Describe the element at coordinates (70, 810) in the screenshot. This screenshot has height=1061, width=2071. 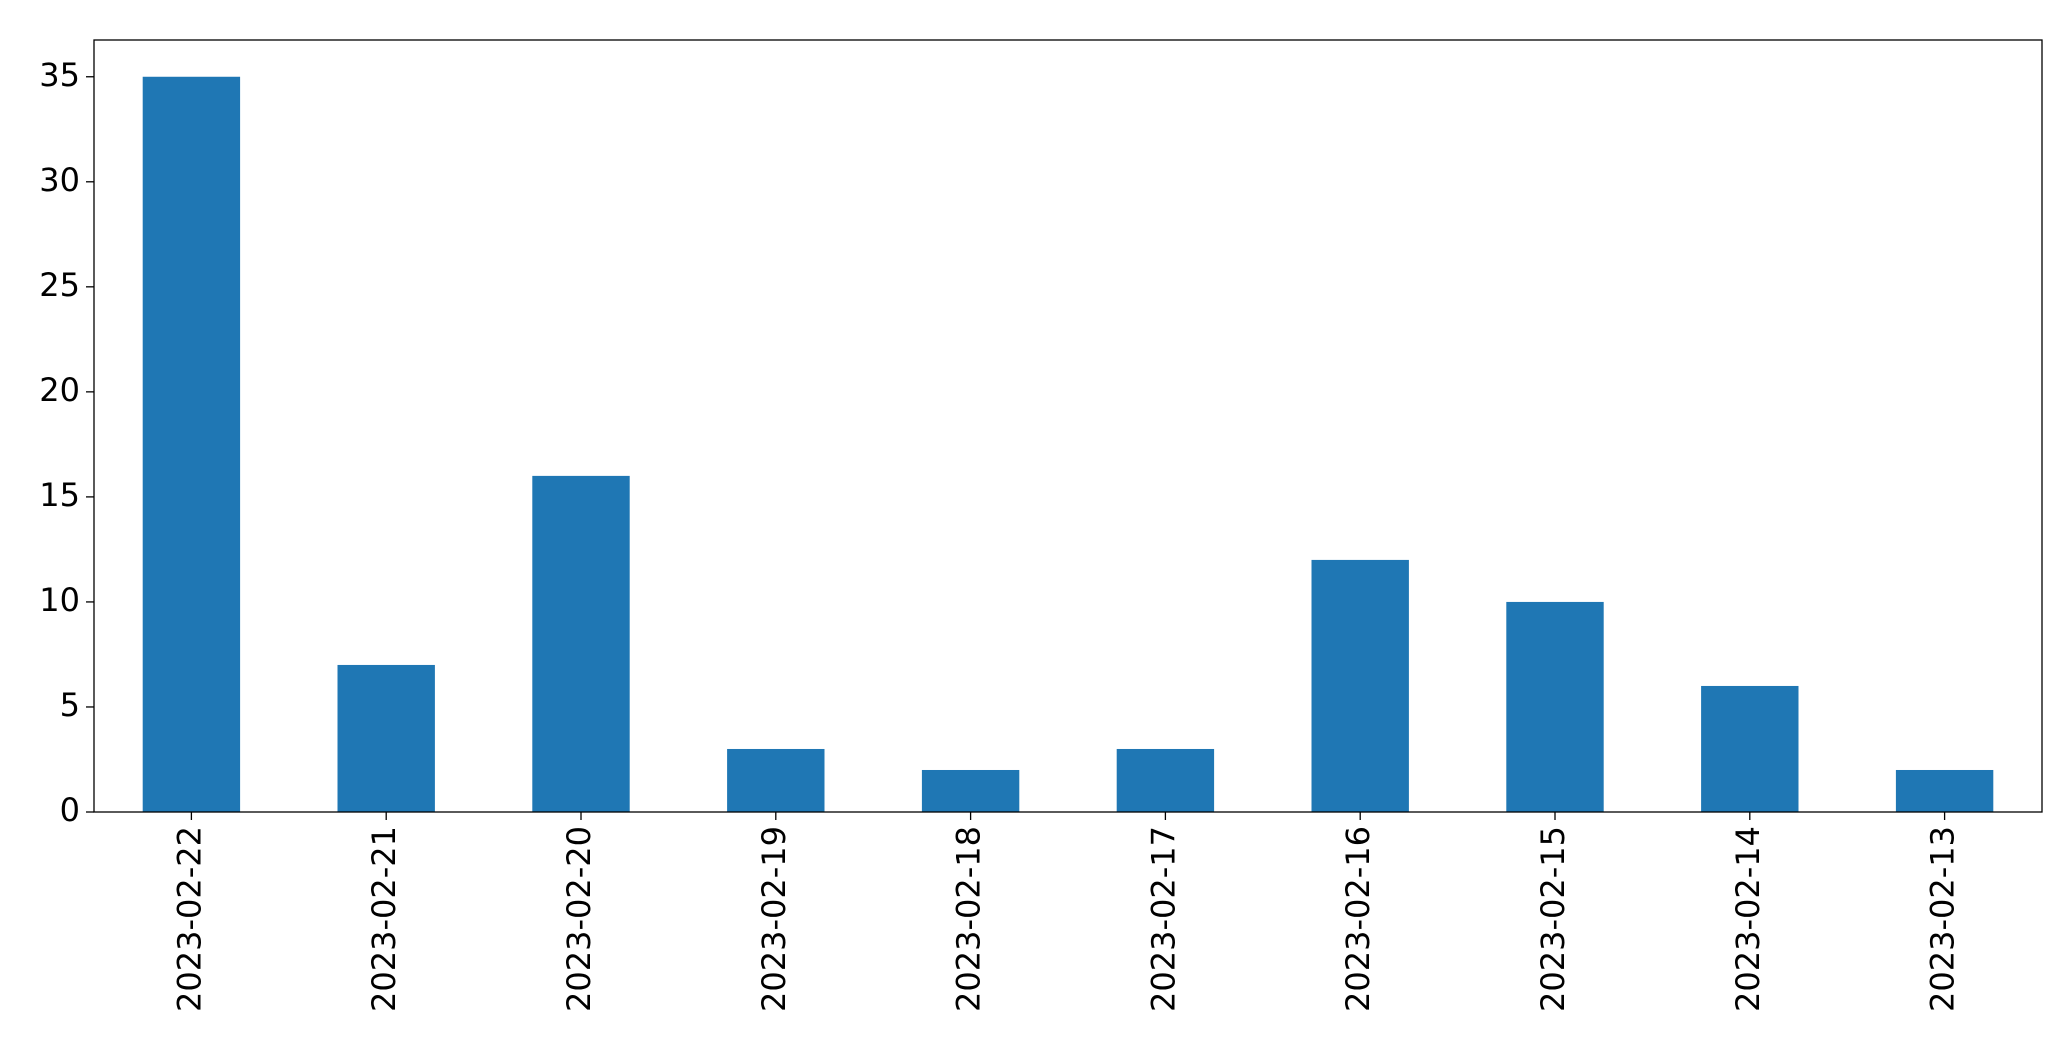
I see `y-tick-label: 0` at that location.